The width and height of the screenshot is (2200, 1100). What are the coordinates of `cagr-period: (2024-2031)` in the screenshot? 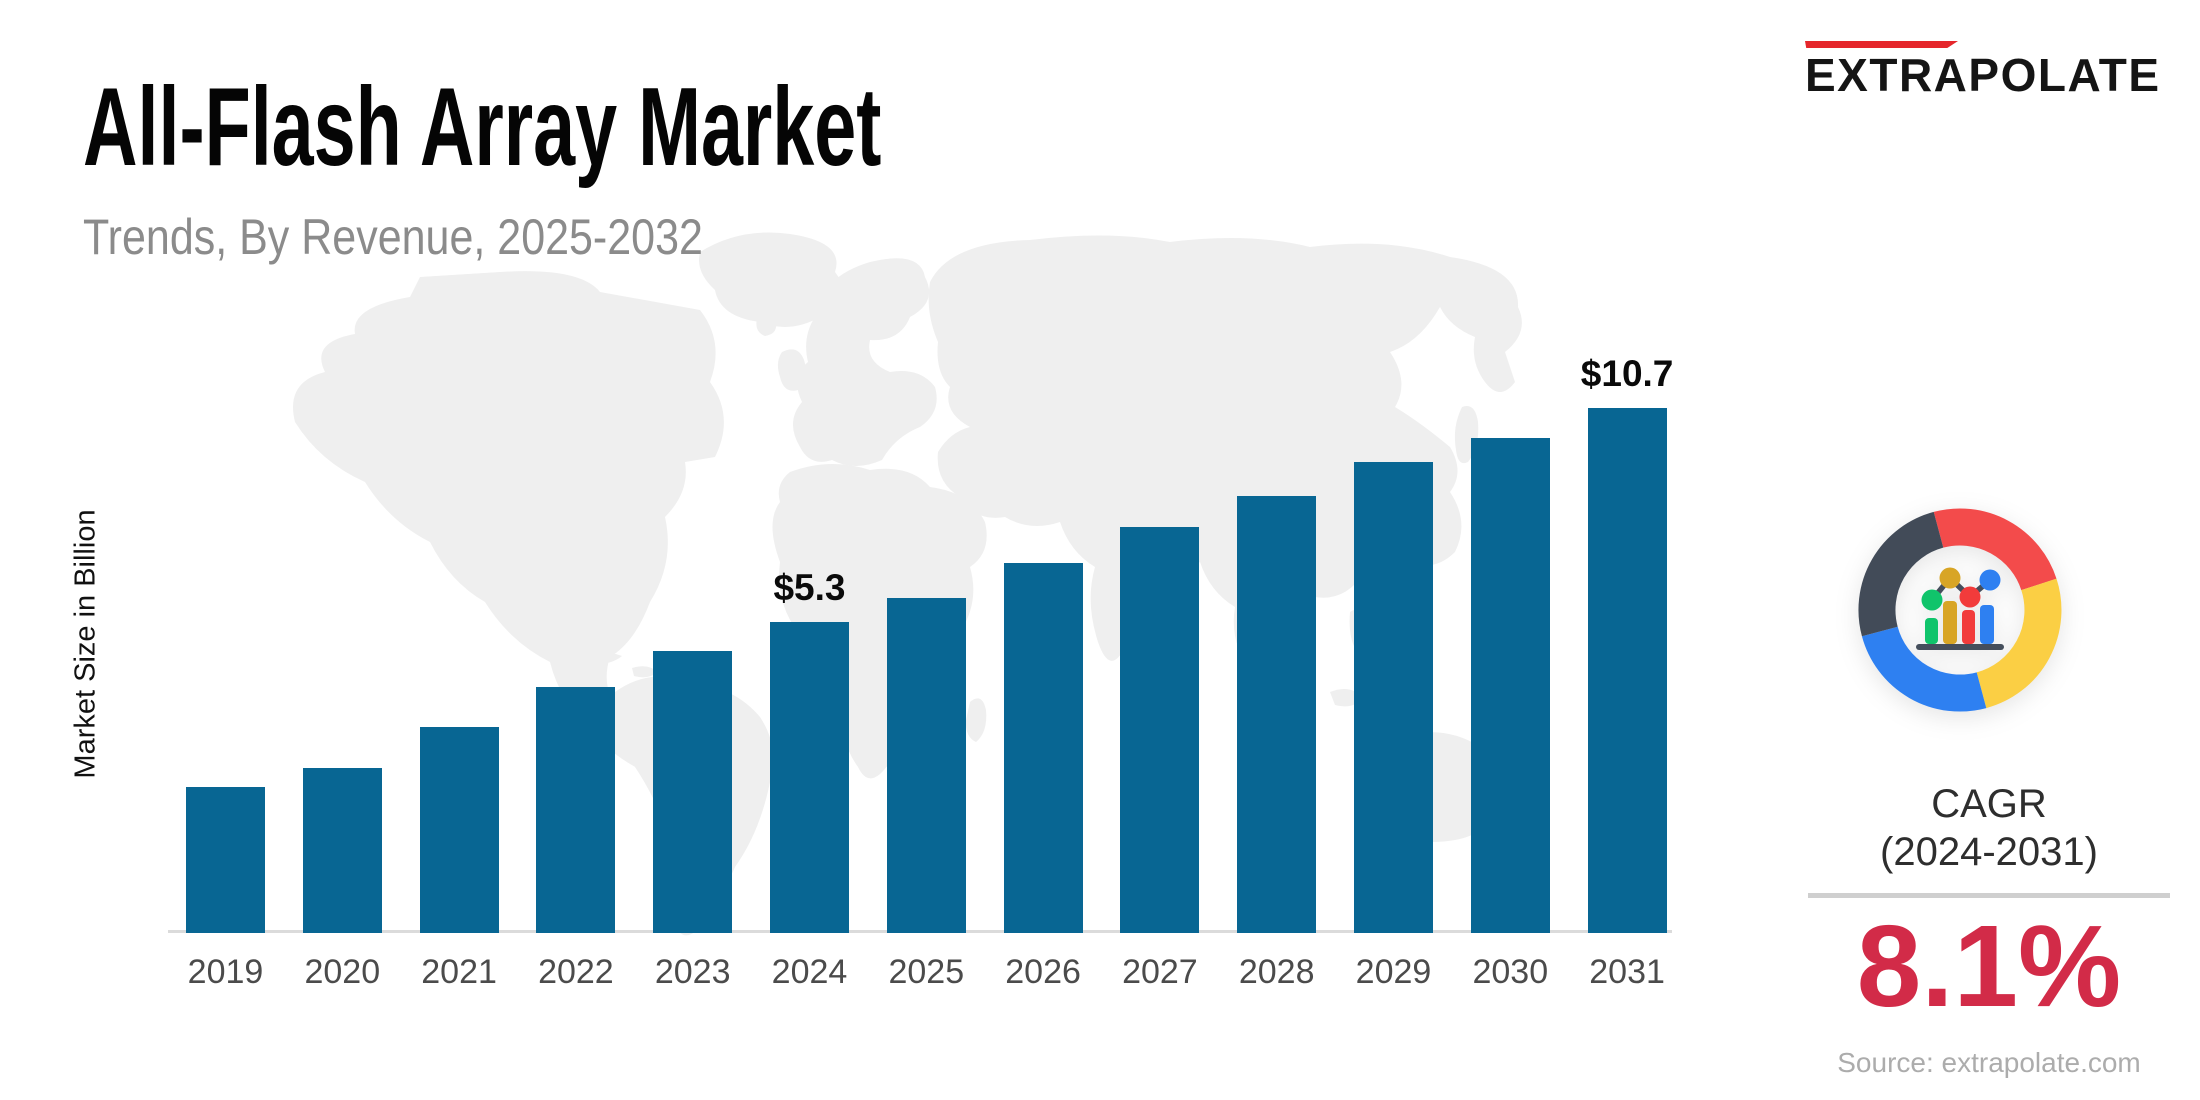 It's located at (1989, 852).